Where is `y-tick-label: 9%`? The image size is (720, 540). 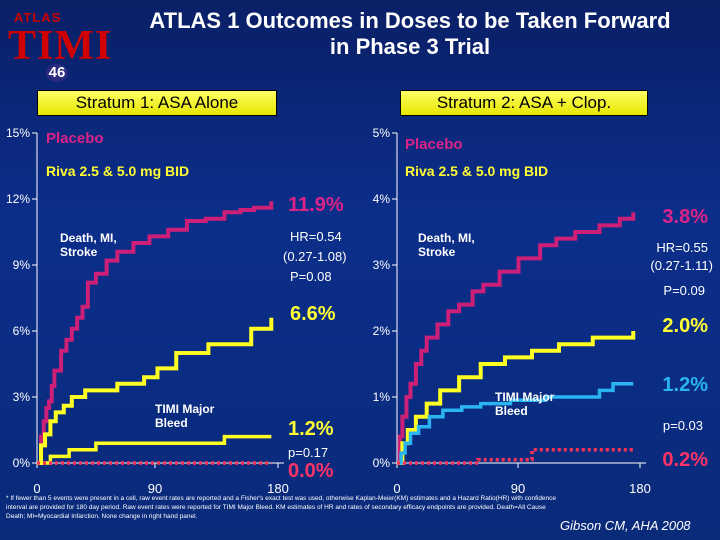 y-tick-label: 9% is located at coordinates (22, 265).